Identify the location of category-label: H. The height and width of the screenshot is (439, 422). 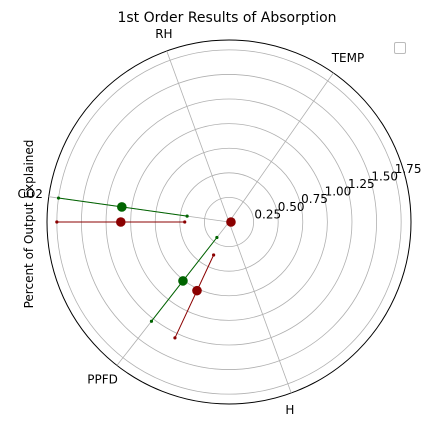
(289, 410).